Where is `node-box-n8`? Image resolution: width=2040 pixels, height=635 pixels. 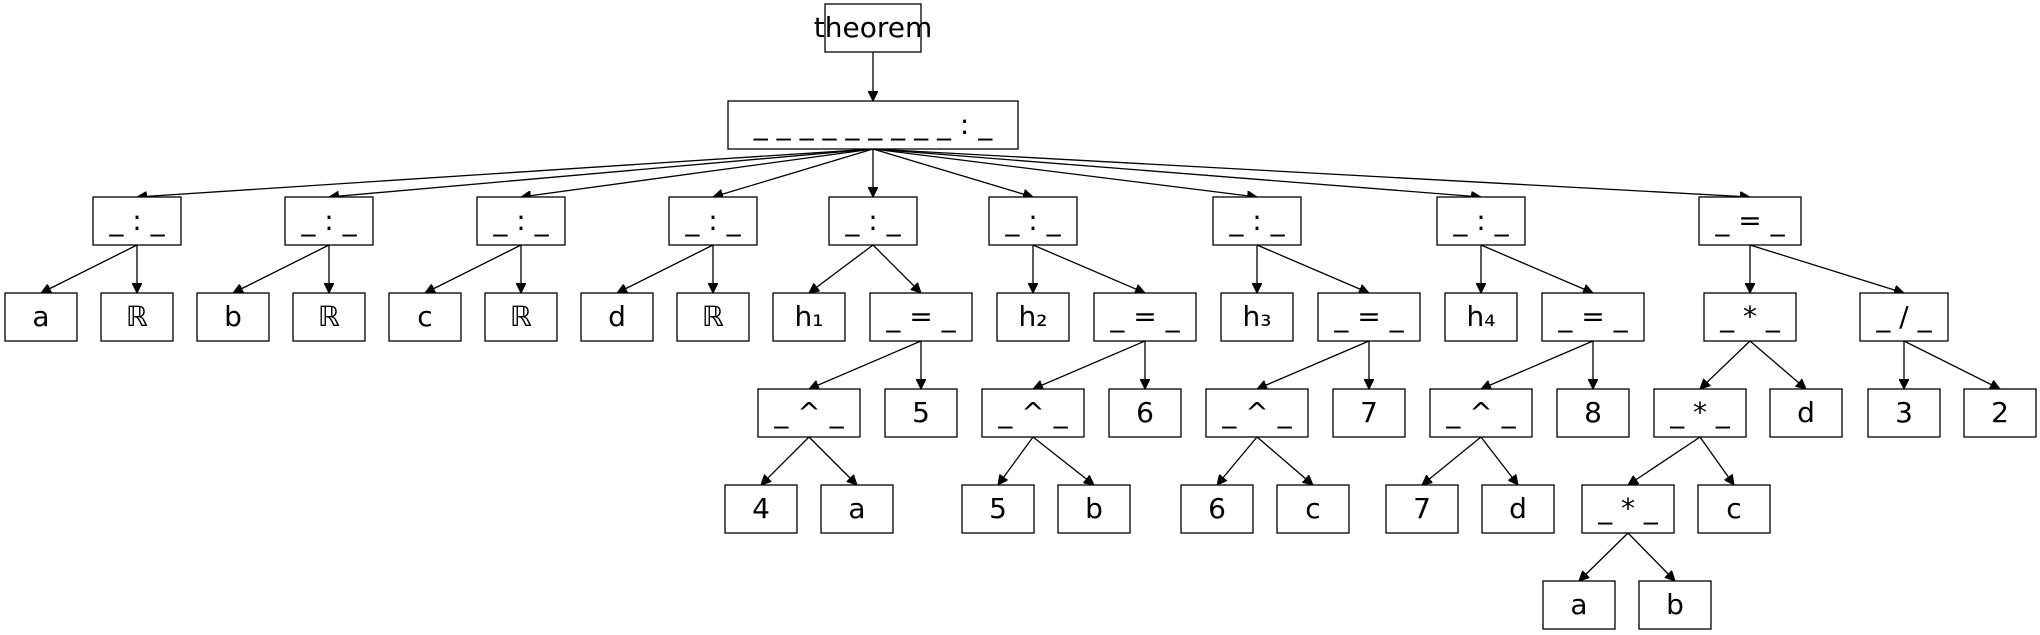
node-box-n8 is located at coordinates (1593, 413).